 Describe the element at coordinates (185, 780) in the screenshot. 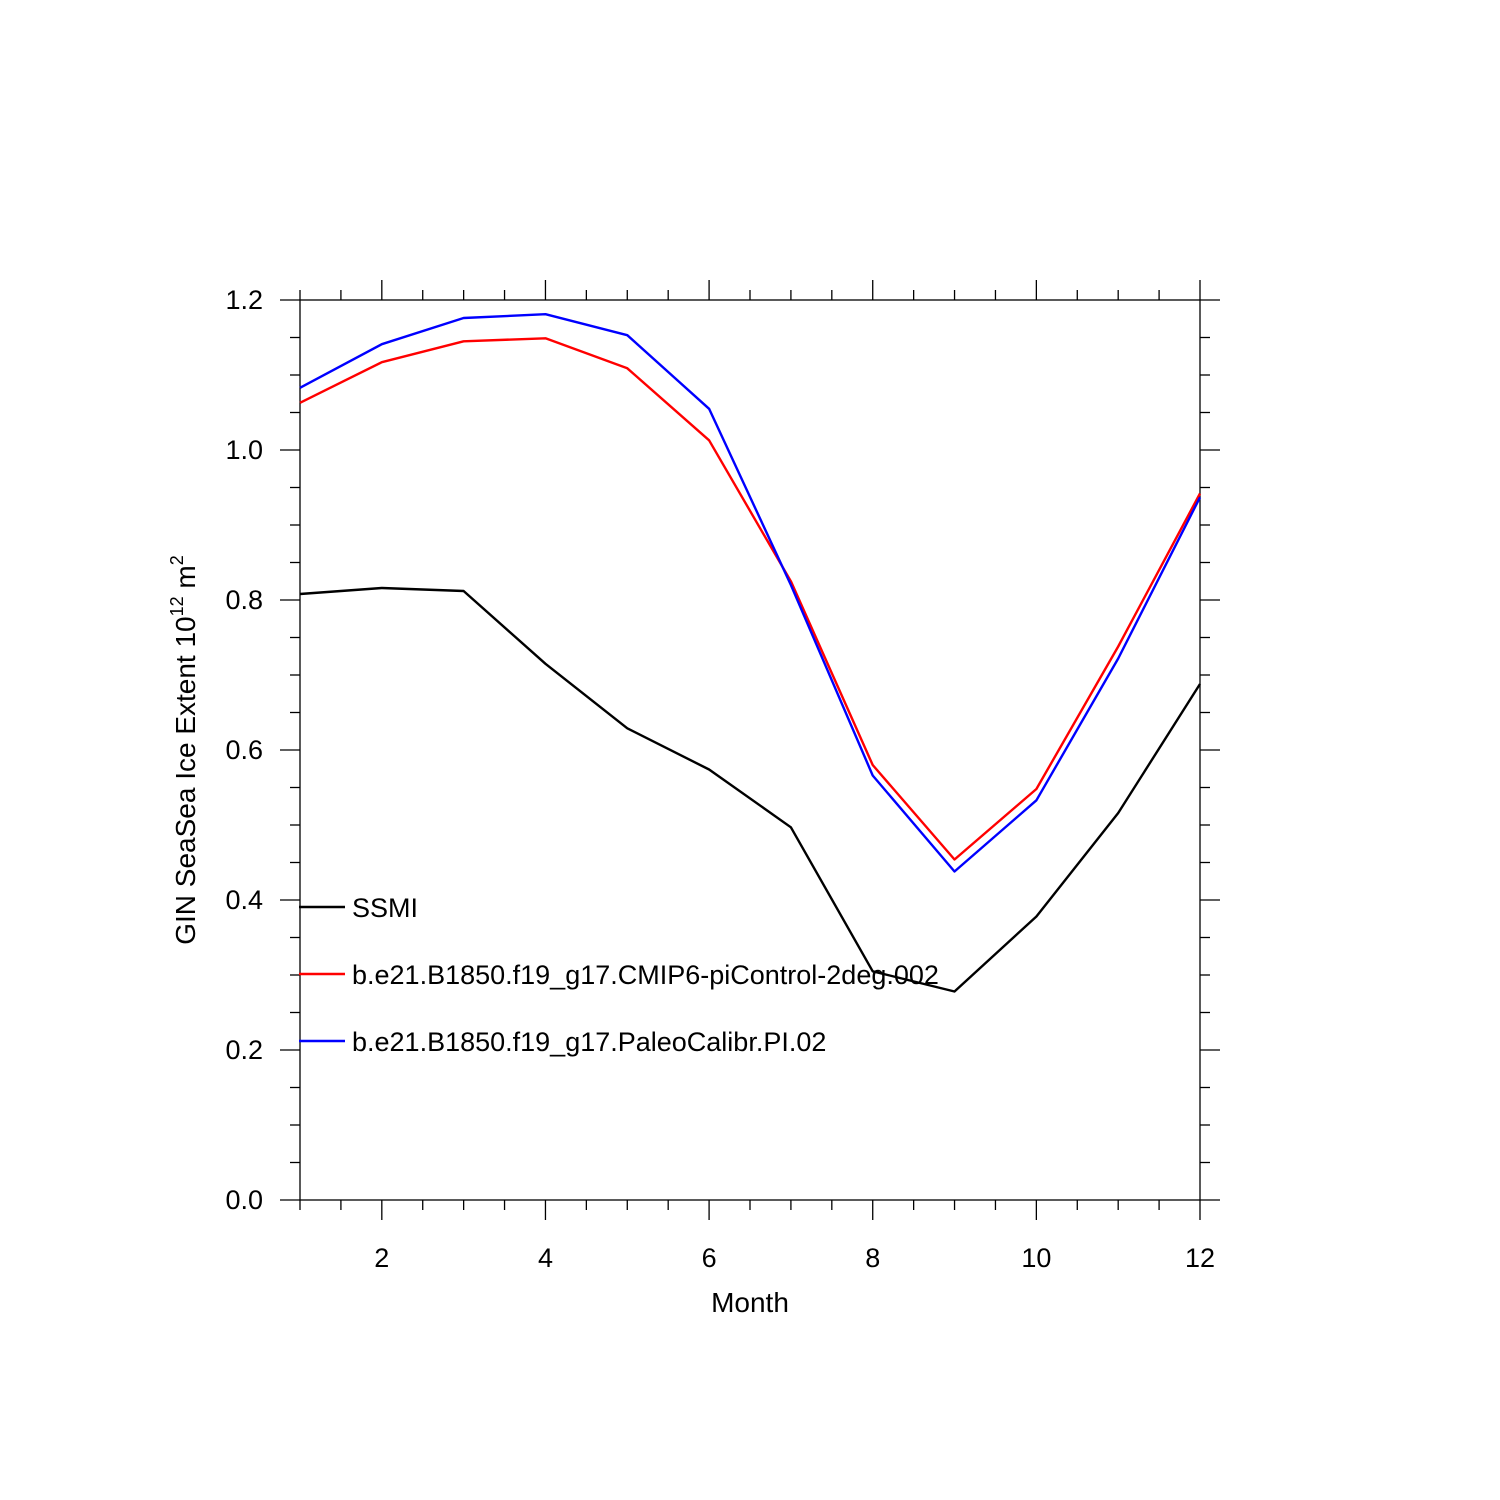

I see `y-axis-title-base: GIN SeaSea Ice Extent 10` at that location.